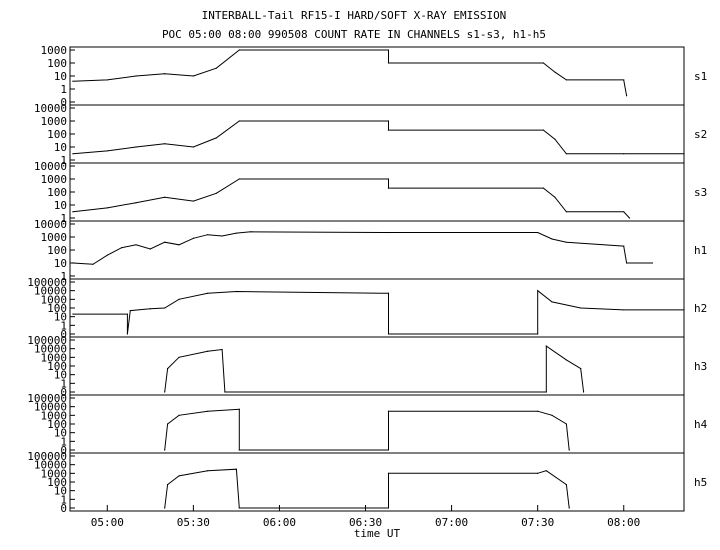 The width and height of the screenshot is (720, 550). I want to click on channel-label: h3, so click(700, 366).